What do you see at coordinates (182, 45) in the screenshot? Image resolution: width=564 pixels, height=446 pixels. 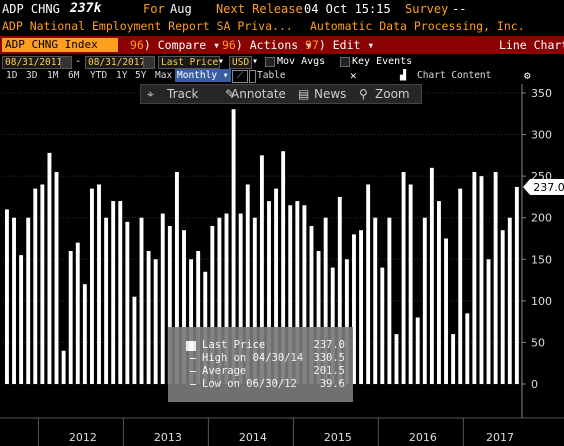 I see `compare-label: Compare` at bounding box center [182, 45].